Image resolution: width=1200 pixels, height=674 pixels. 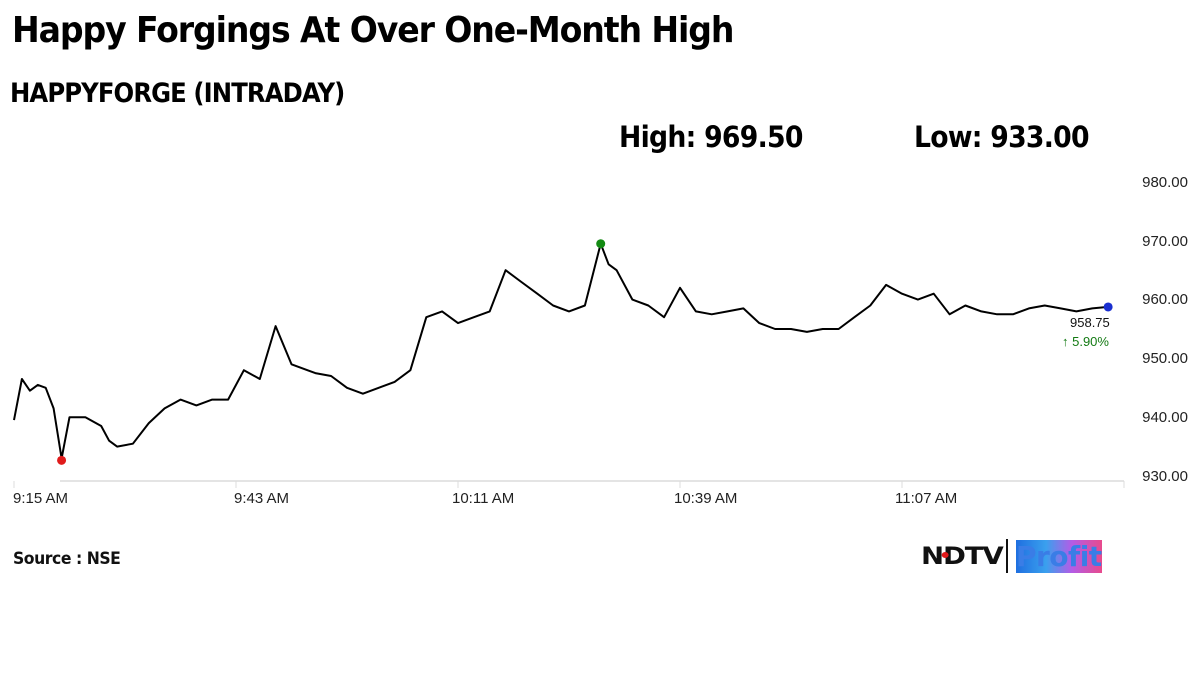 I want to click on high-marker, so click(x=601, y=244).